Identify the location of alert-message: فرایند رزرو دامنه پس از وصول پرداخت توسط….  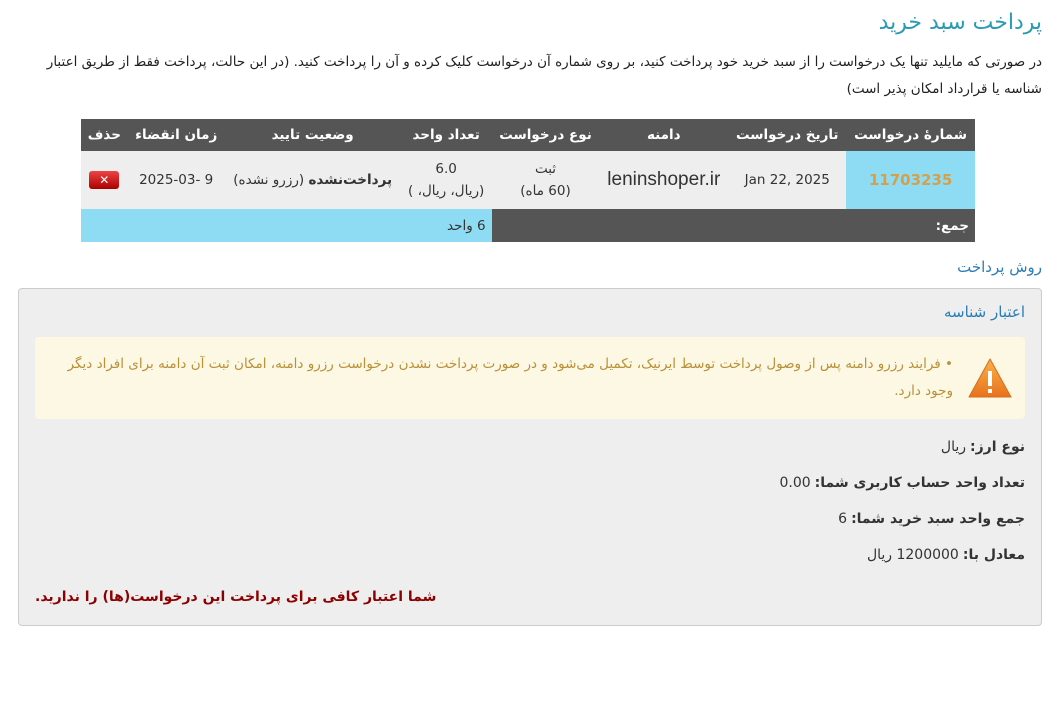
(510, 377).